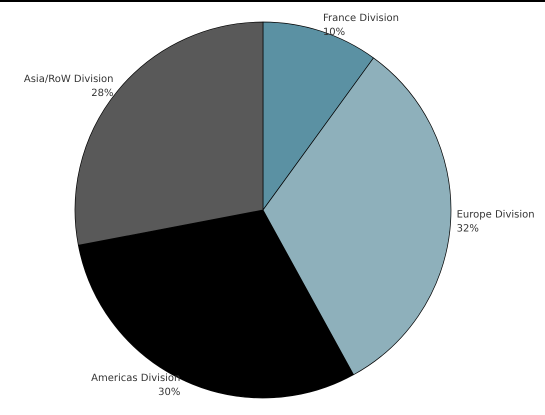 Image resolution: width=545 pixels, height=415 pixels. What do you see at coordinates (467, 229) in the screenshot?
I see `data-label: 32%` at bounding box center [467, 229].